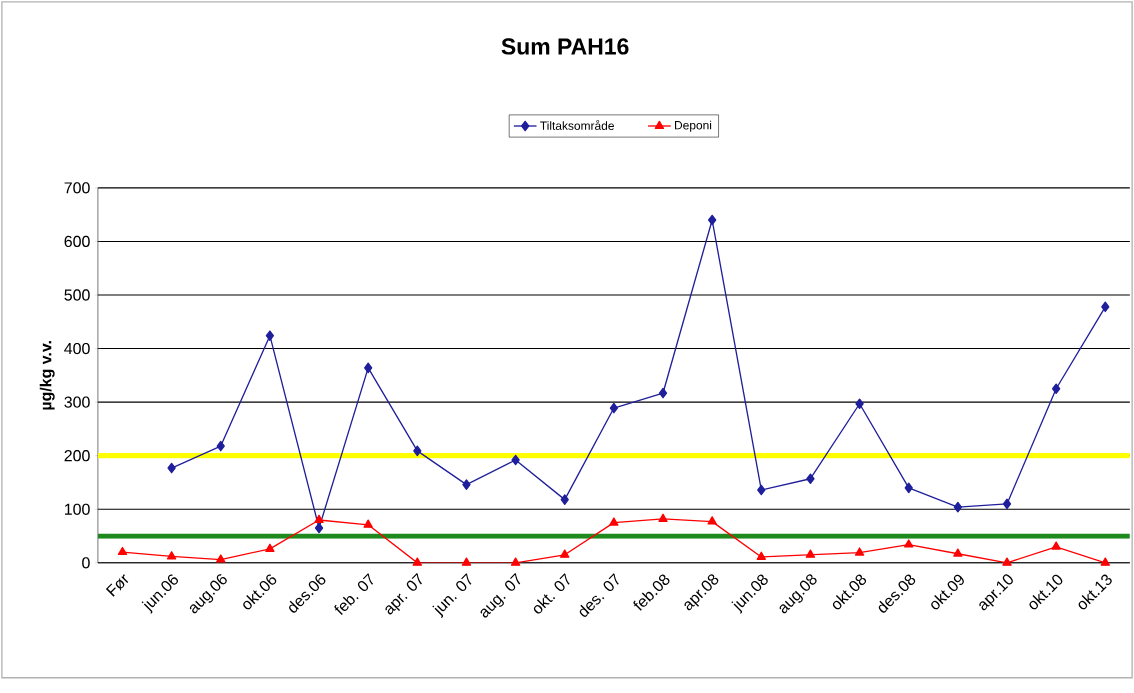 The width and height of the screenshot is (1134, 693). Describe the element at coordinates (500, 595) in the screenshot. I see `x-tick-label: aug. 07` at that location.